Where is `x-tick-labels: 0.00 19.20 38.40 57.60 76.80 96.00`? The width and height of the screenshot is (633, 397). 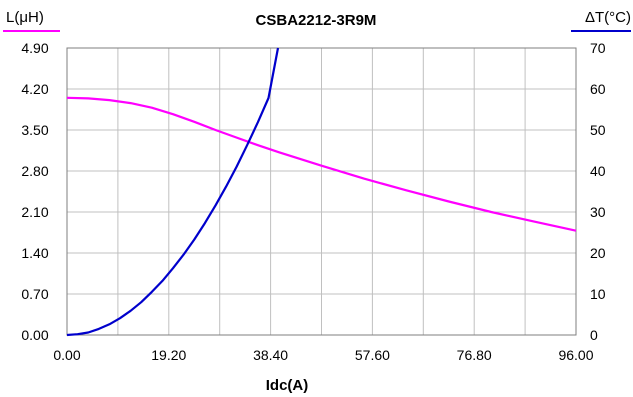 x-tick-labels: 0.00 19.20 38.40 57.60 76.80 96.00 is located at coordinates (323, 355).